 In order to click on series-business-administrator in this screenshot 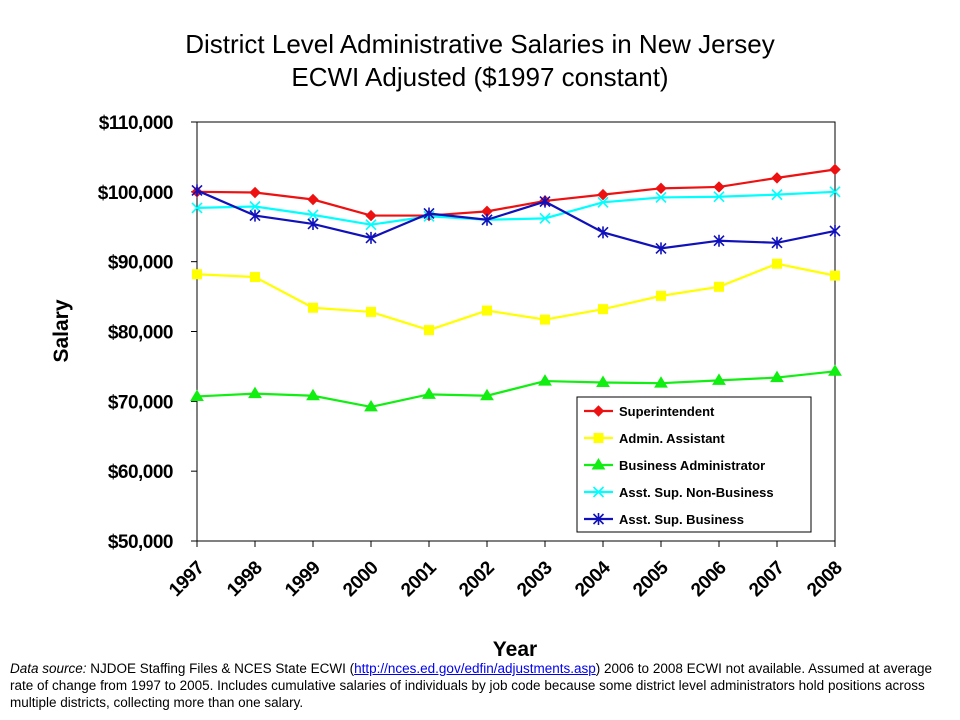, I will do `click(516, 388)`.